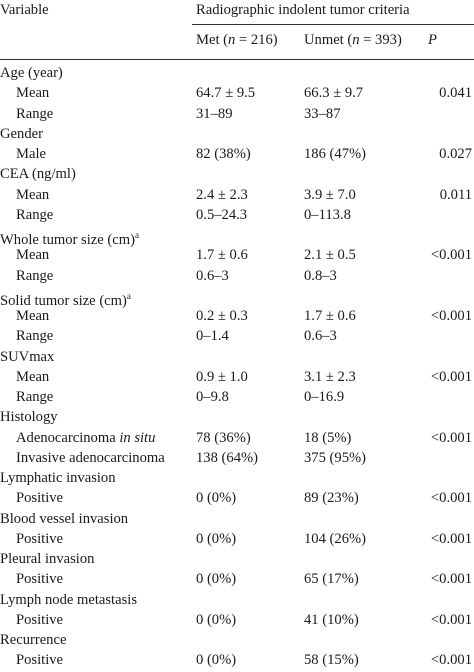 This screenshot has height=672, width=474. I want to click on met-value: 1.7 ± 0.6, so click(222, 255).